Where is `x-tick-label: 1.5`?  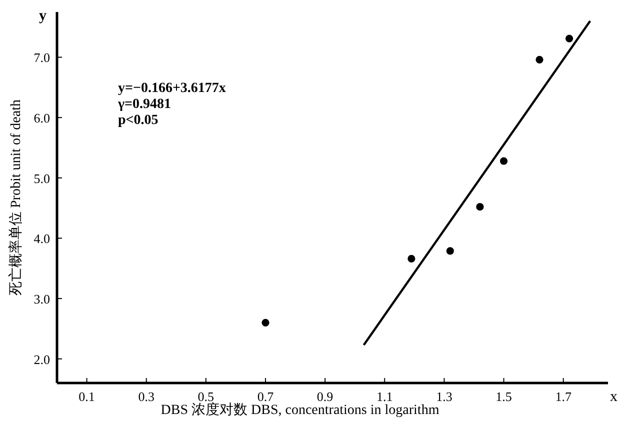
x-tick-label: 1.5 is located at coordinates (504, 396).